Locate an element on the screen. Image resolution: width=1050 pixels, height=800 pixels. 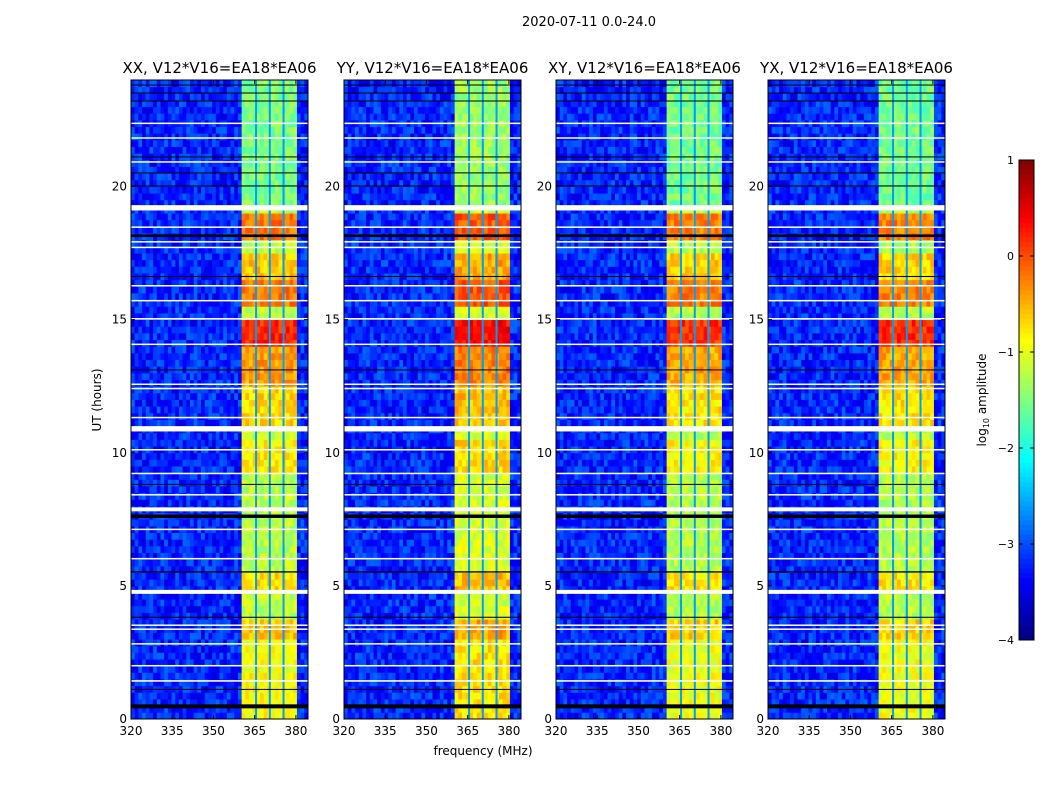
flagged-row-white is located at coordinates (219, 429).